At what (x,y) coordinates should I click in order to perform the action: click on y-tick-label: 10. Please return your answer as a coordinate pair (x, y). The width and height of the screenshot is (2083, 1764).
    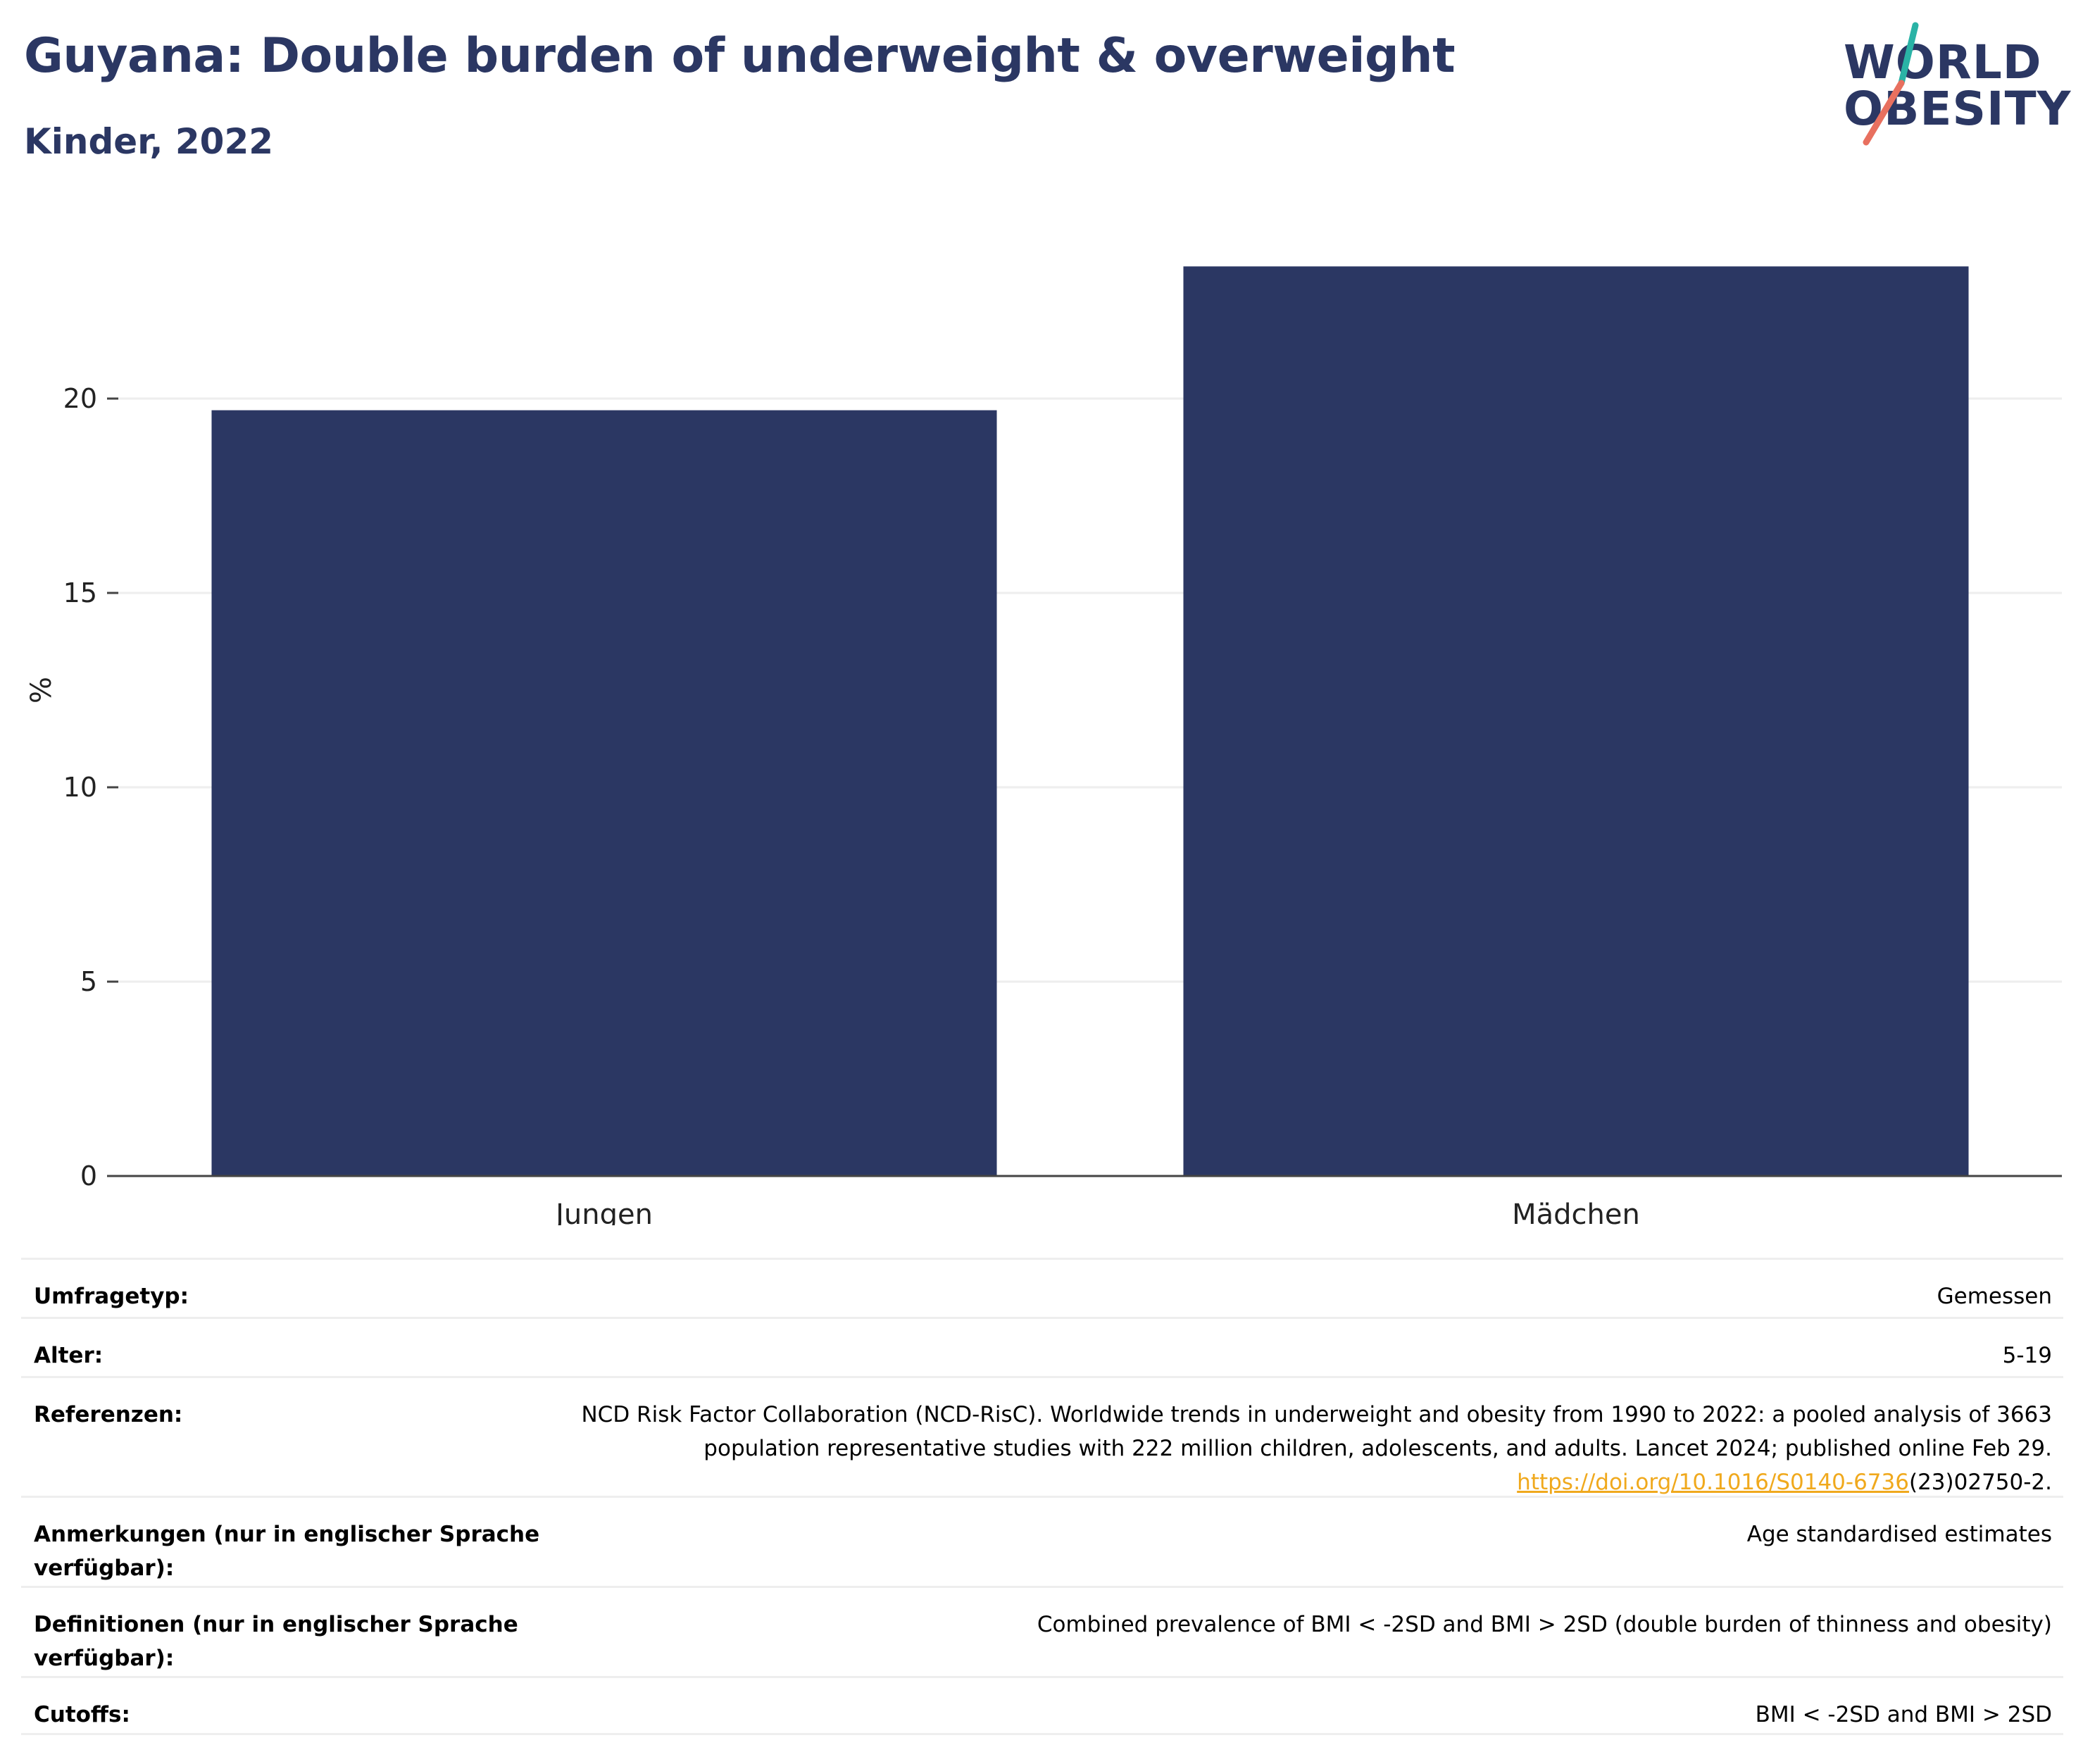
    Looking at the image, I should click on (80, 787).